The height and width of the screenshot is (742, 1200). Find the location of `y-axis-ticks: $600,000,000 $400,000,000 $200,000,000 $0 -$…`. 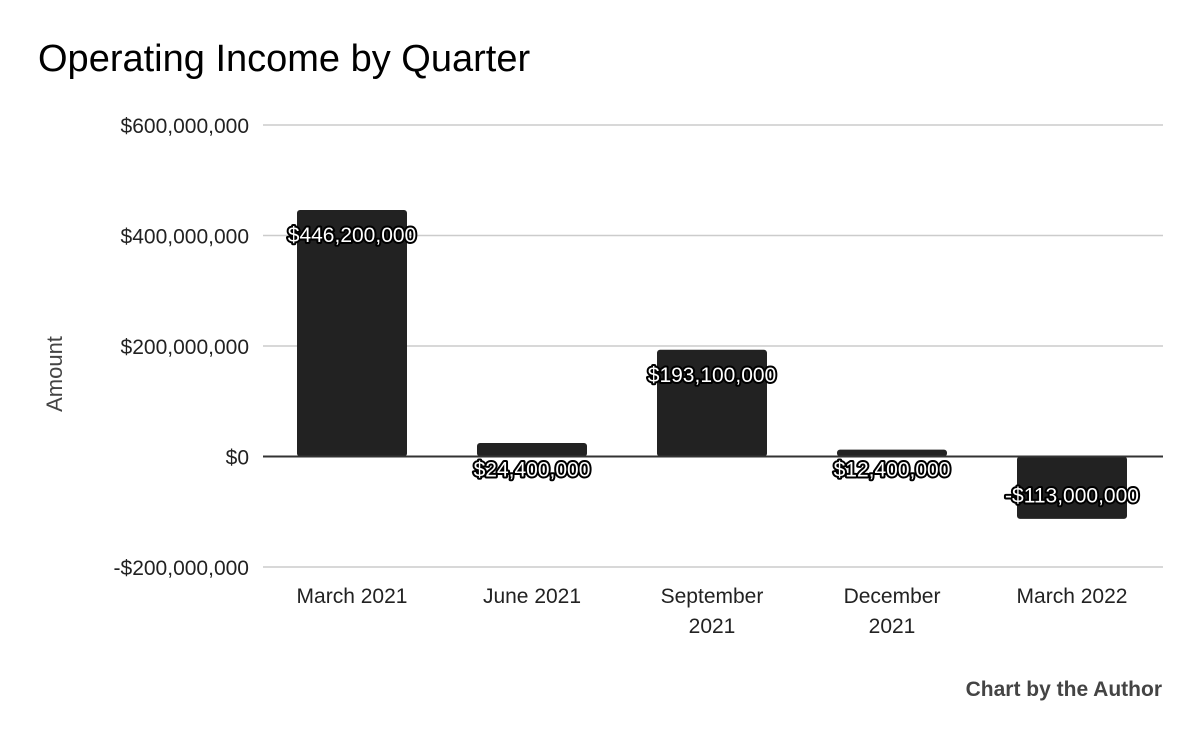

y-axis-ticks: $600,000,000 $400,000,000 $200,000,000 $0 -$… is located at coordinates (181, 347).